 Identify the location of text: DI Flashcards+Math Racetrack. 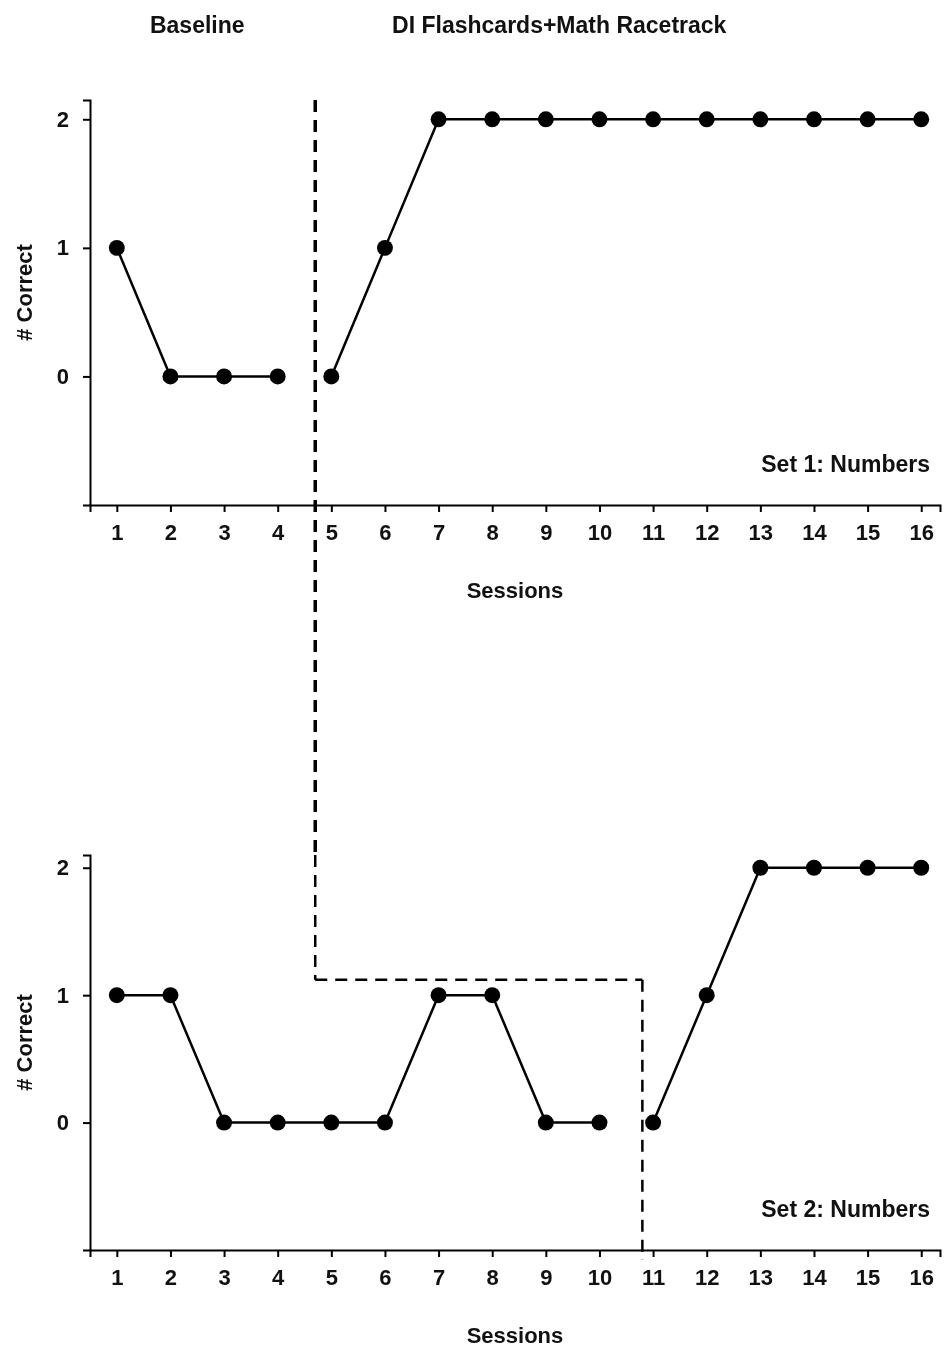
(559, 25).